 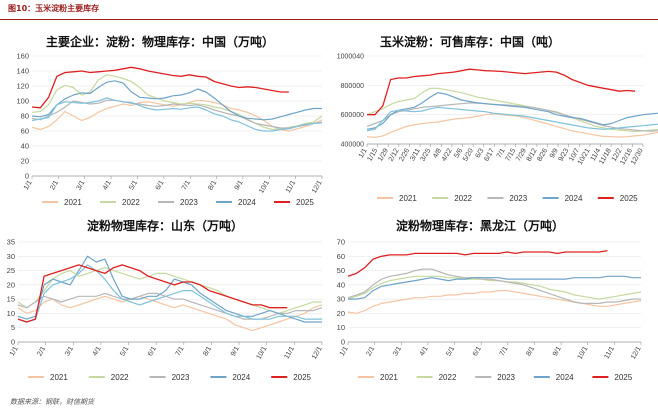 What do you see at coordinates (468, 154) in the screenshot?
I see `x-tick-label: 5/20` at bounding box center [468, 154].